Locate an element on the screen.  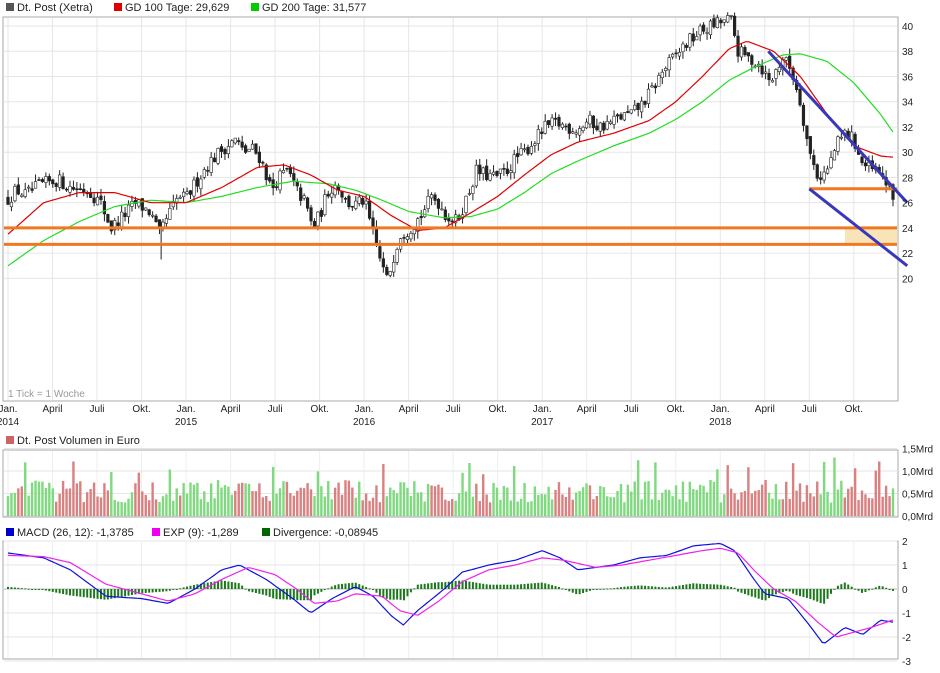
macd-y-axis: -3 -2 -1 0 1 2 is located at coordinates (906, 602).